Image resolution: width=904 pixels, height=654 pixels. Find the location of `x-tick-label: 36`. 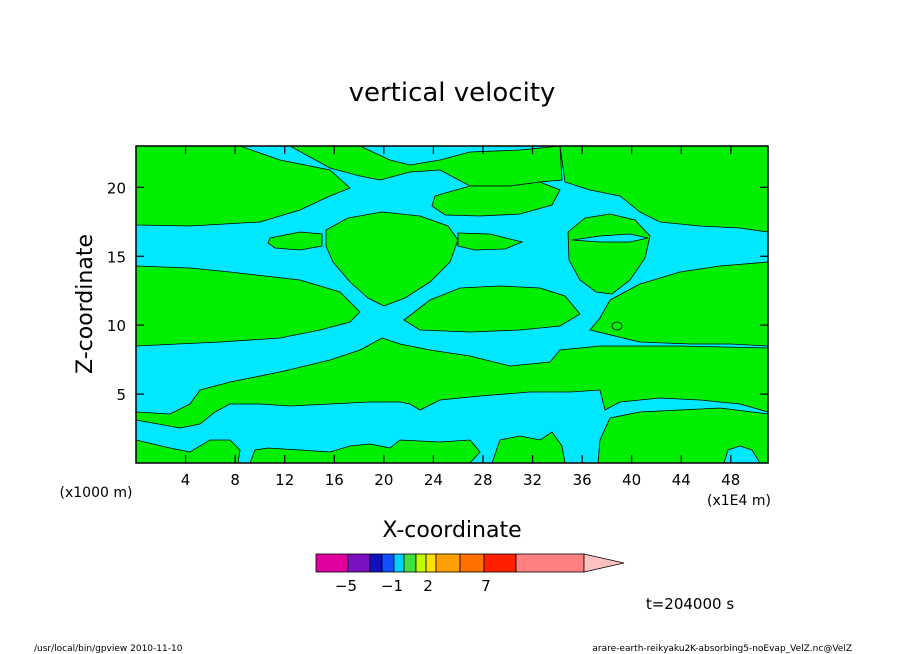

x-tick-label: 36 is located at coordinates (582, 480).